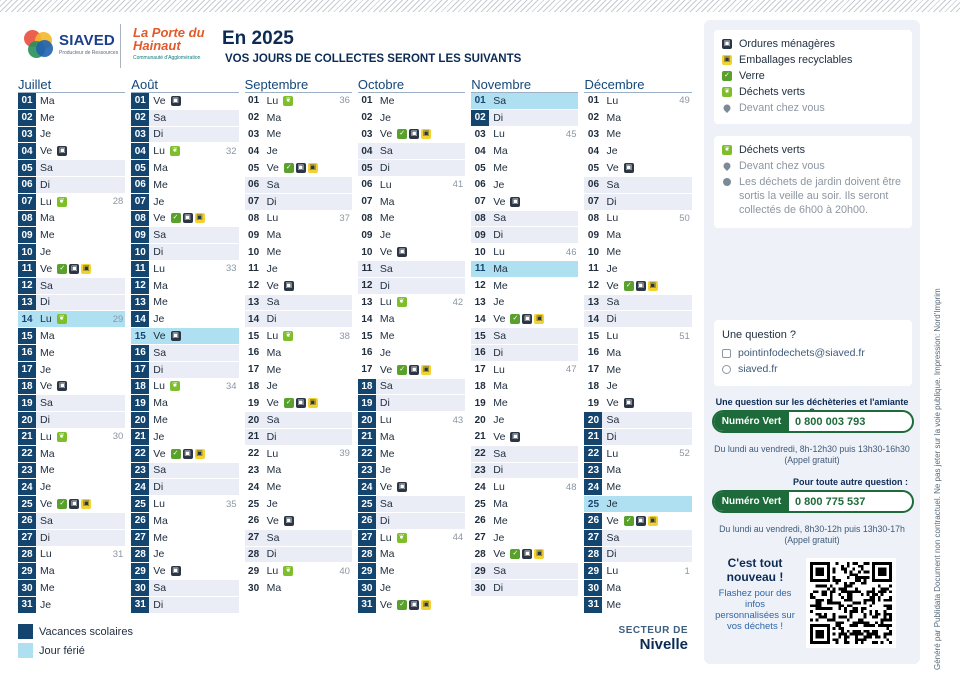  What do you see at coordinates (830, 501) in the screenshot?
I see `tel-2: 0 800 775 537` at bounding box center [830, 501].